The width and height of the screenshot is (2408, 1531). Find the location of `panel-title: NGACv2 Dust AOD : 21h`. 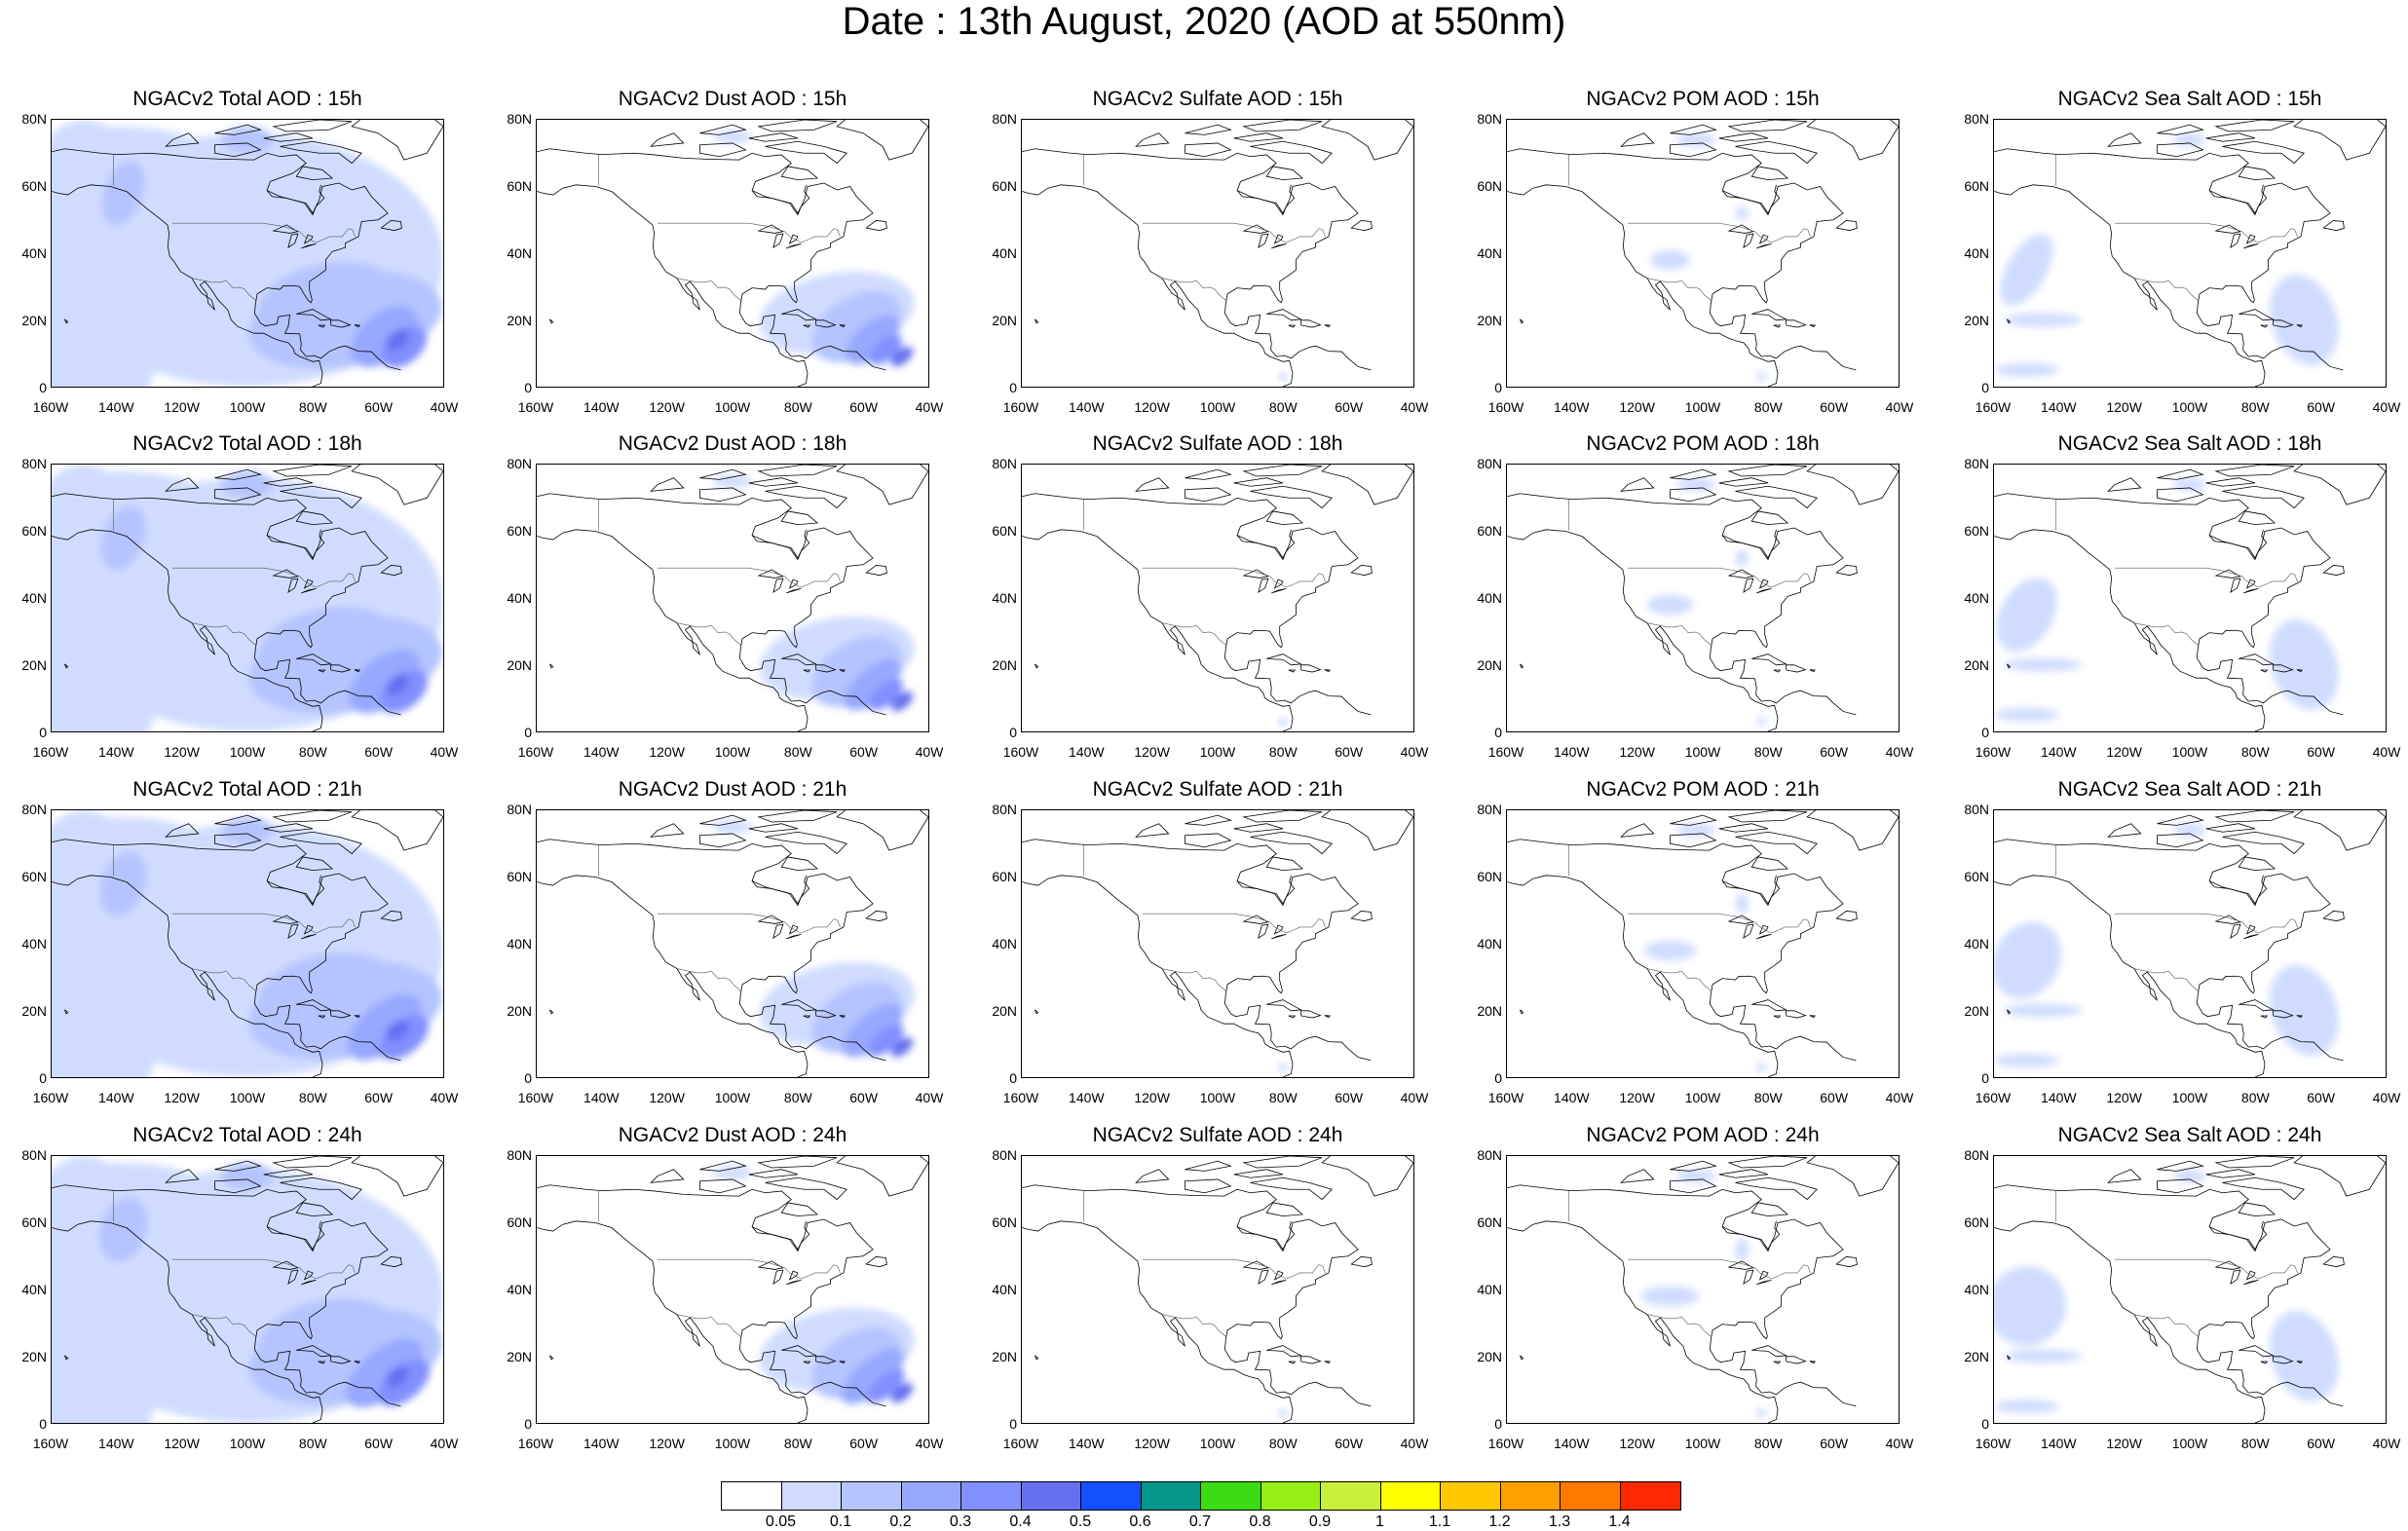

panel-title: NGACv2 Dust AOD : 21h is located at coordinates (732, 789).